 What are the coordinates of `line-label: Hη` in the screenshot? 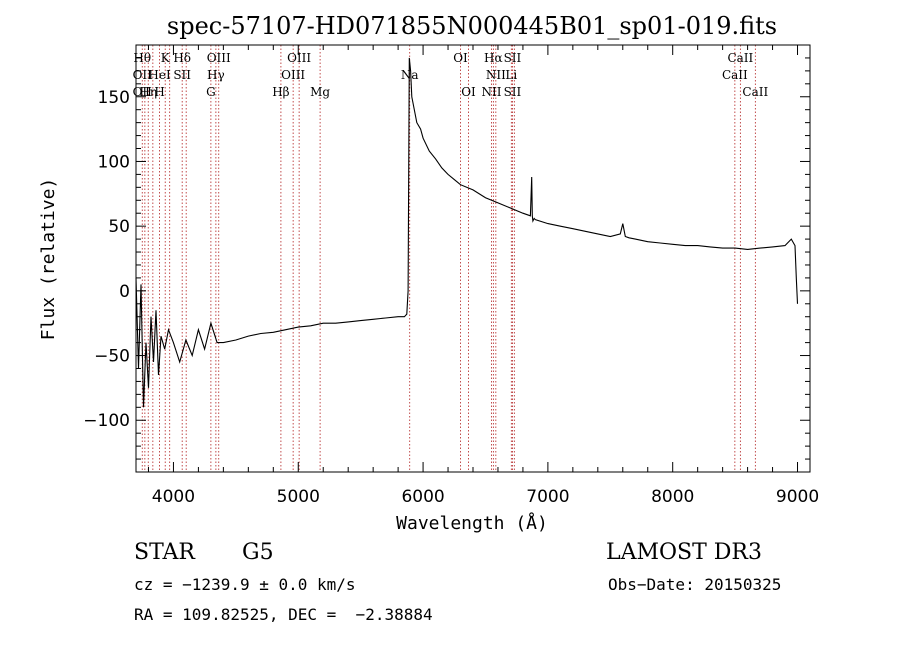 It's located at (148, 92).